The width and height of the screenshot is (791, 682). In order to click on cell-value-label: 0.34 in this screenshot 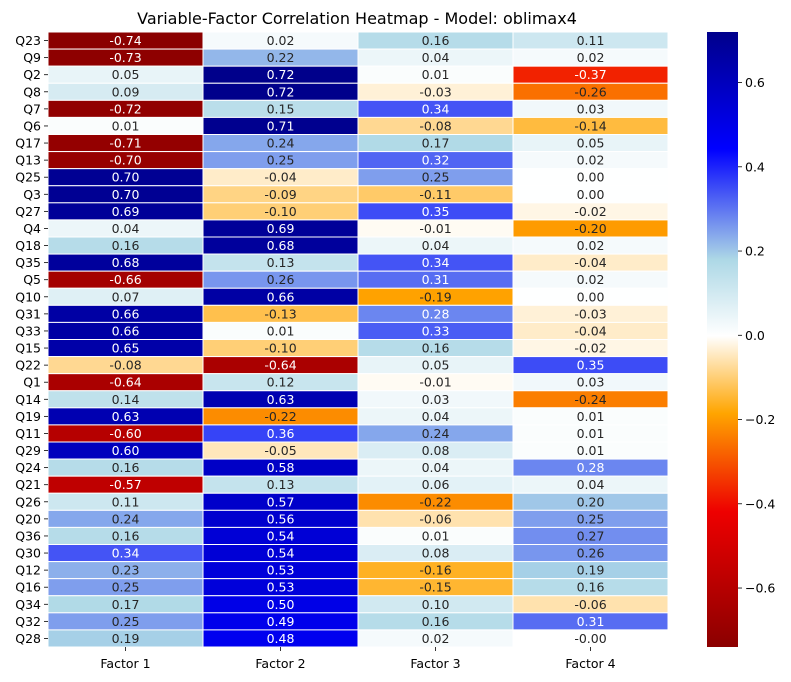, I will do `click(126, 553)`.